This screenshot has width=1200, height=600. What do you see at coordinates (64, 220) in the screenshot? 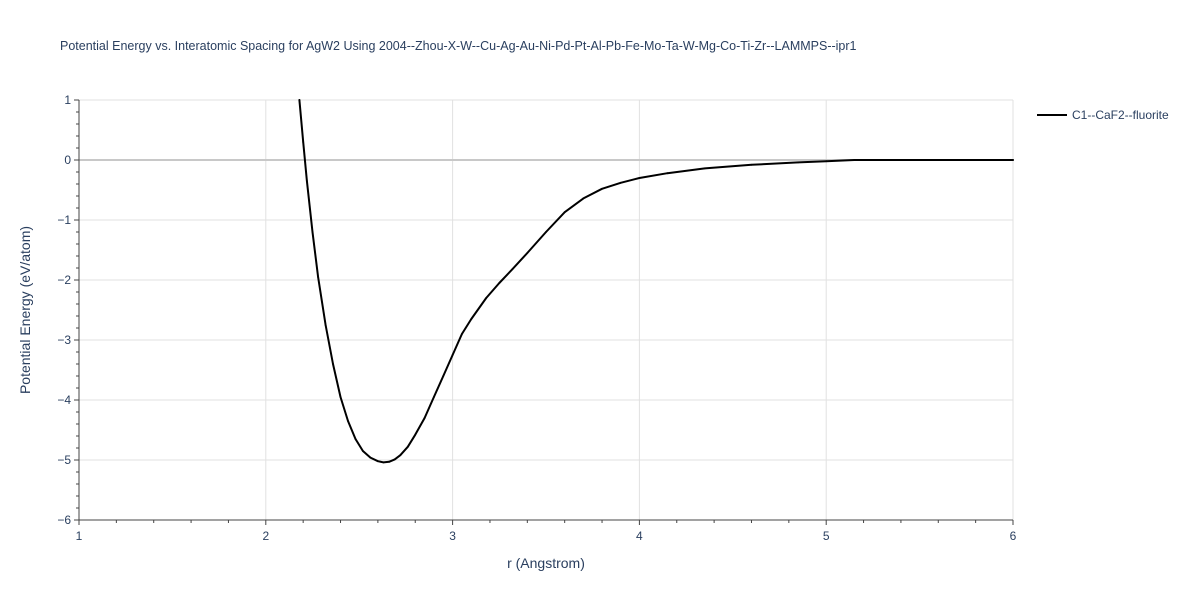
I see `y-tick-label: −1` at bounding box center [64, 220].